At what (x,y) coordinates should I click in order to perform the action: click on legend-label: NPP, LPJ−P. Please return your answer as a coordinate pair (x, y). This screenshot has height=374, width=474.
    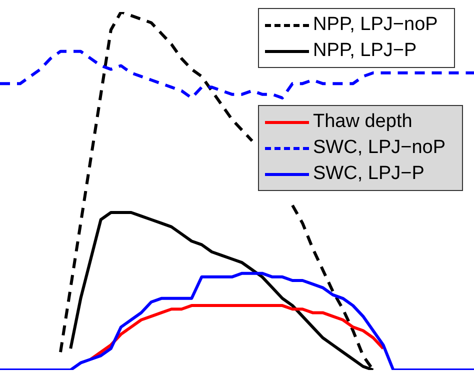
    Looking at the image, I should click on (365, 51).